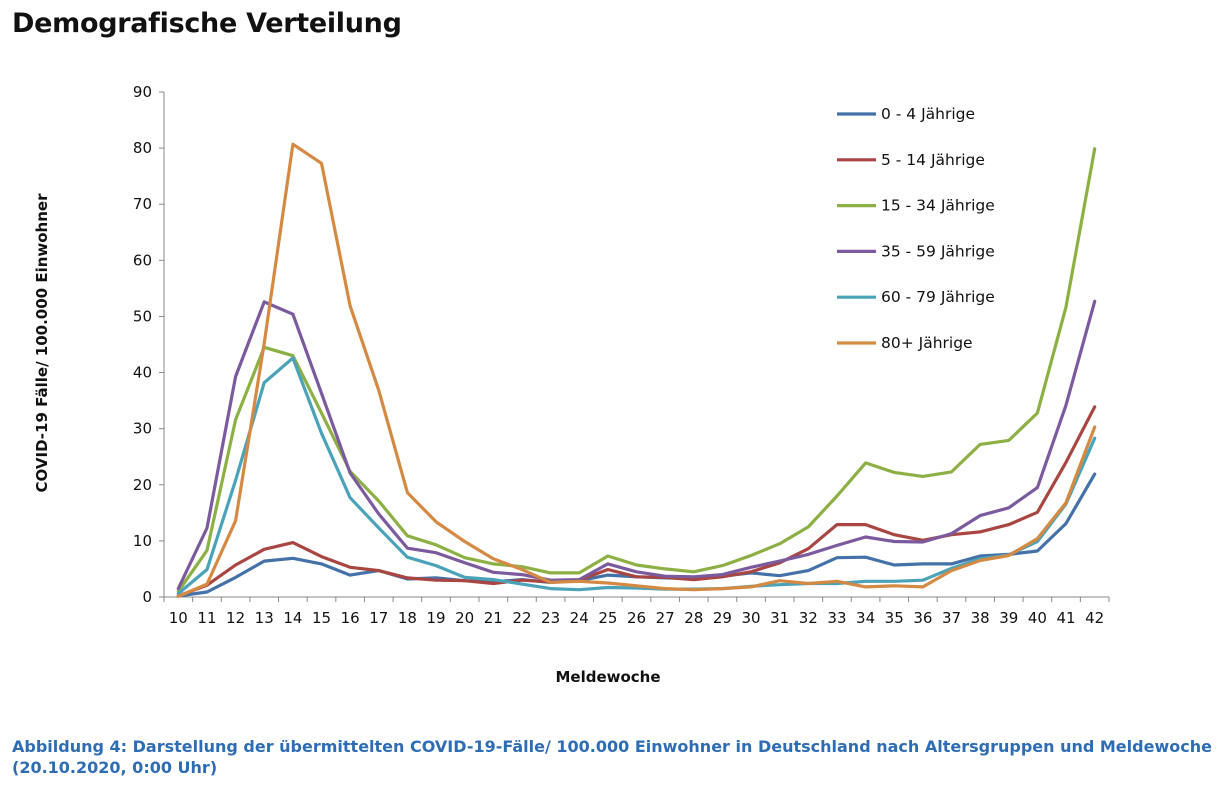 The image size is (1221, 791). What do you see at coordinates (1037, 618) in the screenshot?
I see `x-tick-label: 40` at bounding box center [1037, 618].